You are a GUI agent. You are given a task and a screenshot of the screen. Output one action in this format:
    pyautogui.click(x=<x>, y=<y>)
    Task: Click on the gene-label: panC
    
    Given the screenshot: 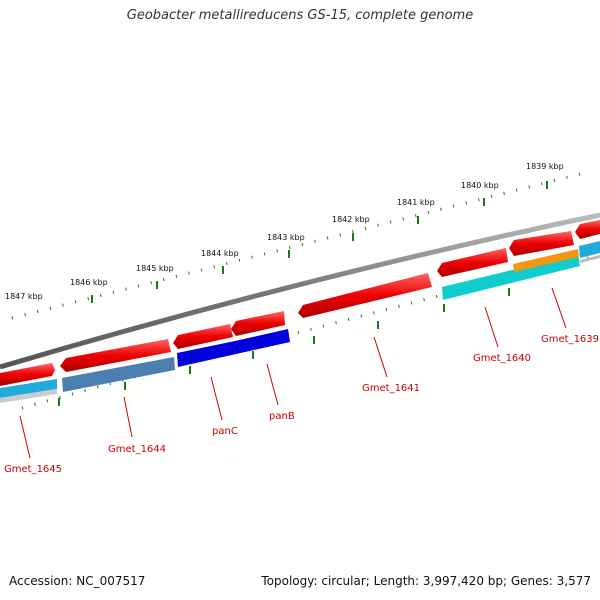 What is the action you would take?
    pyautogui.click(x=225, y=431)
    